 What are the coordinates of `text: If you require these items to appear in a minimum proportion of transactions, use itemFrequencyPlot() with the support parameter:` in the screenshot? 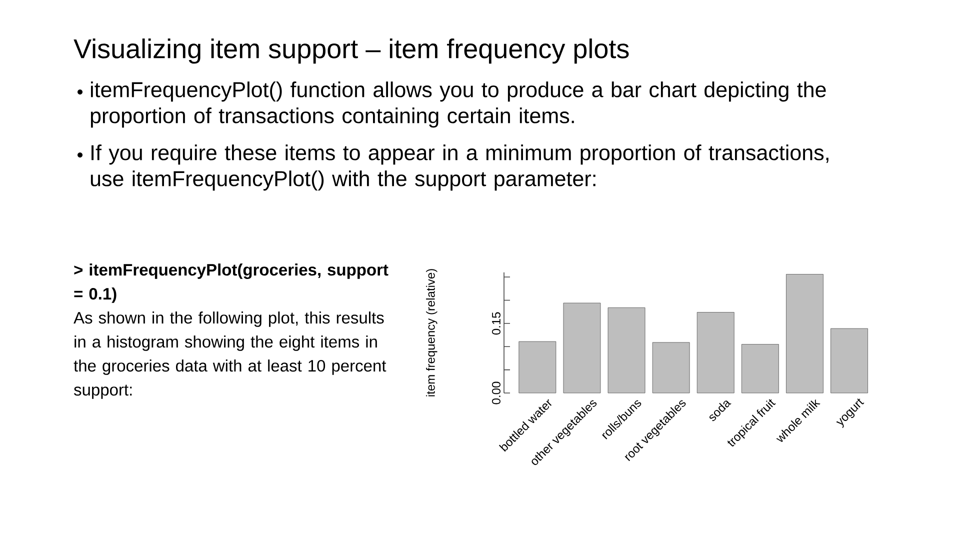 It's located at (459, 167).